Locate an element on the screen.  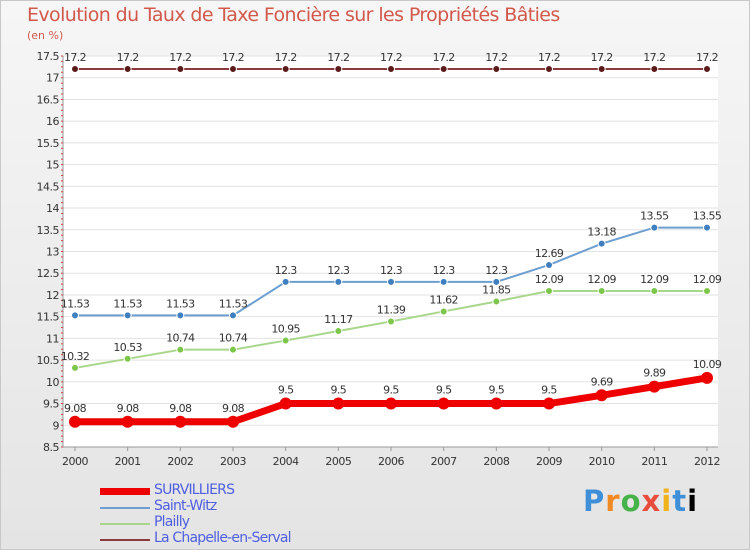
data-label: 11.62 is located at coordinates (443, 299).